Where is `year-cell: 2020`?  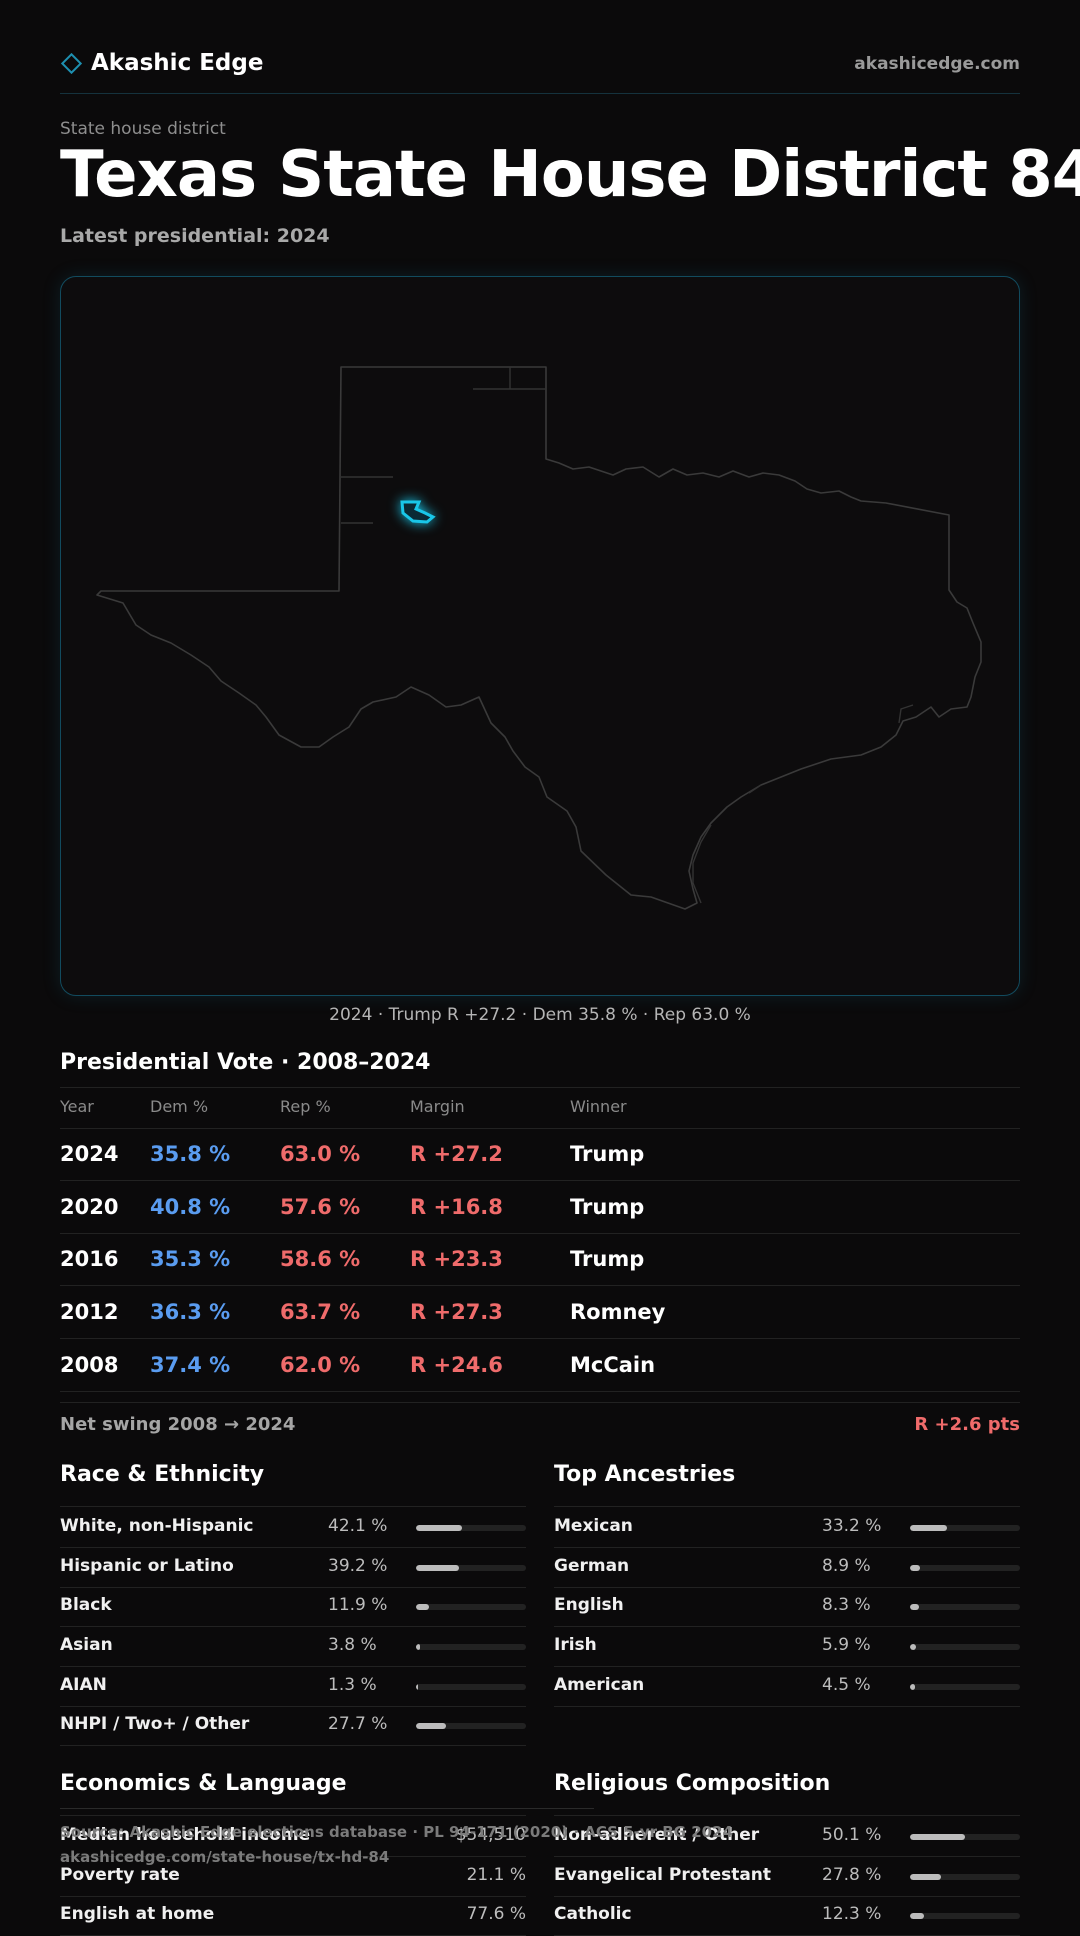
year-cell: 2020 is located at coordinates (89, 1207).